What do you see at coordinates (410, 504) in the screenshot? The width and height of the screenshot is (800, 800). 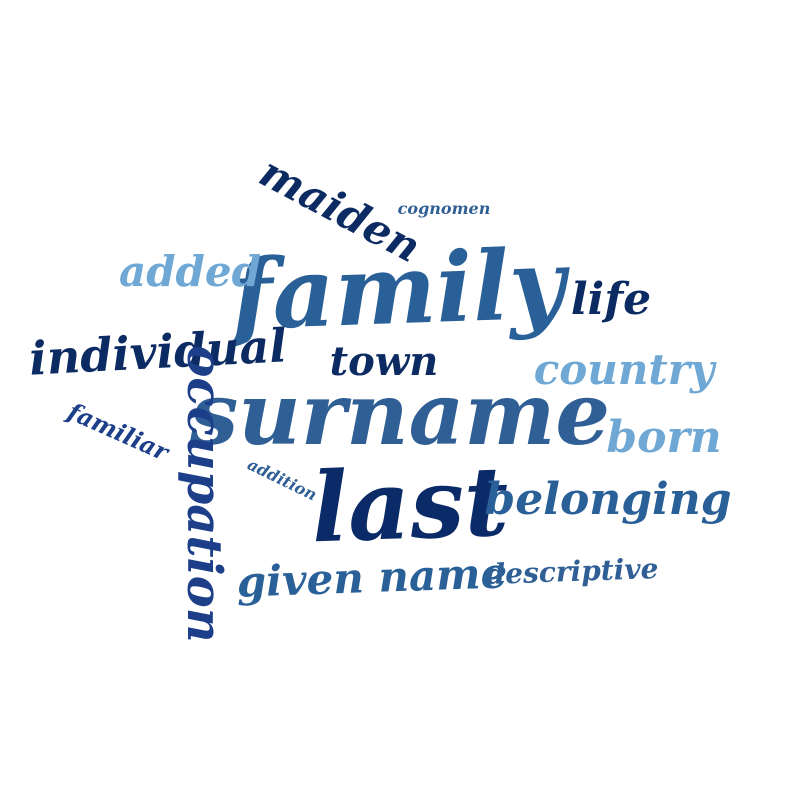 I see `word-last: last` at bounding box center [410, 504].